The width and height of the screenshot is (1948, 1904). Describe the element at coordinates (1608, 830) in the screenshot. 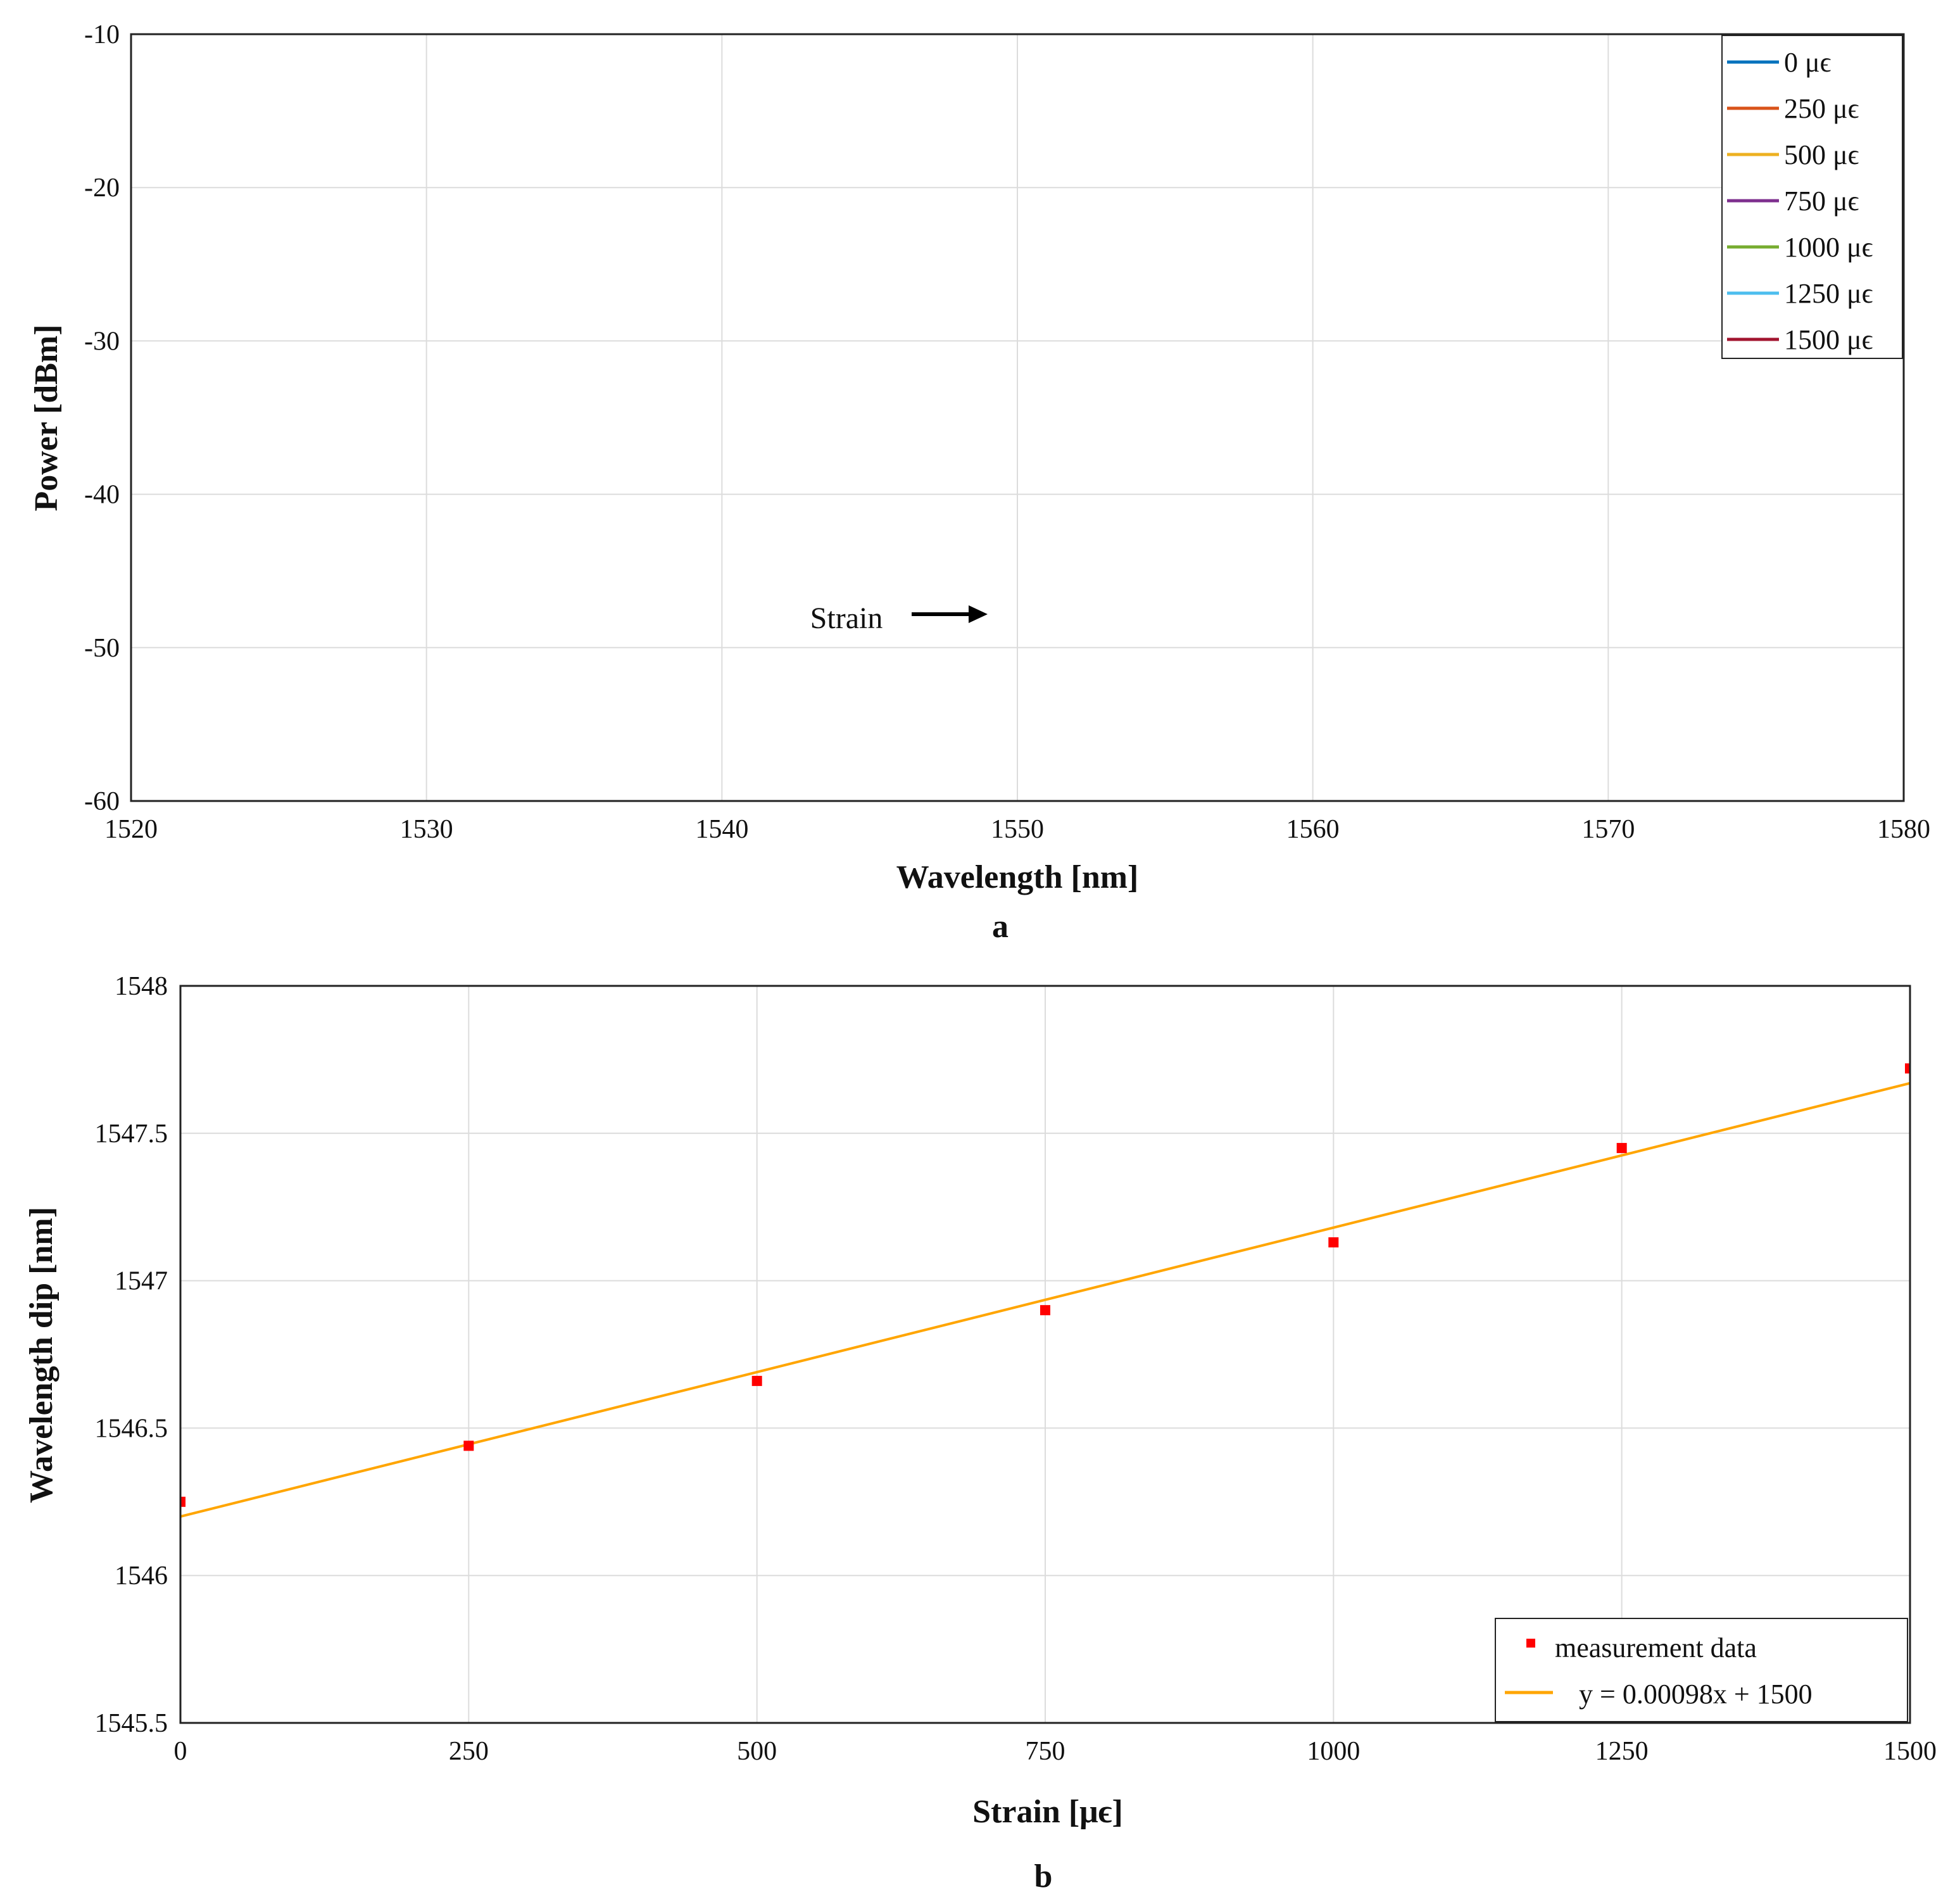

I see `chart-a-xtick-label: 1570` at that location.